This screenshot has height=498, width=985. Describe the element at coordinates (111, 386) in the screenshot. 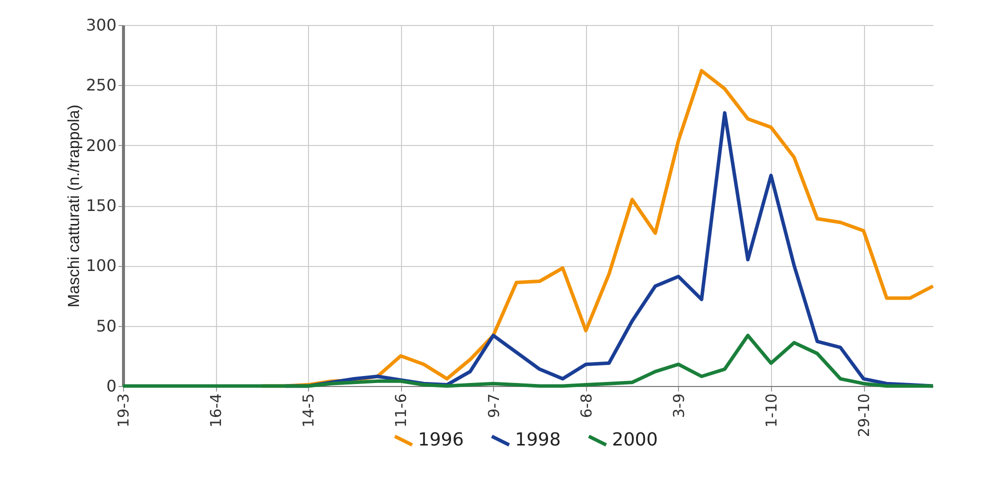

I see `y-tick-label: 0` at that location.